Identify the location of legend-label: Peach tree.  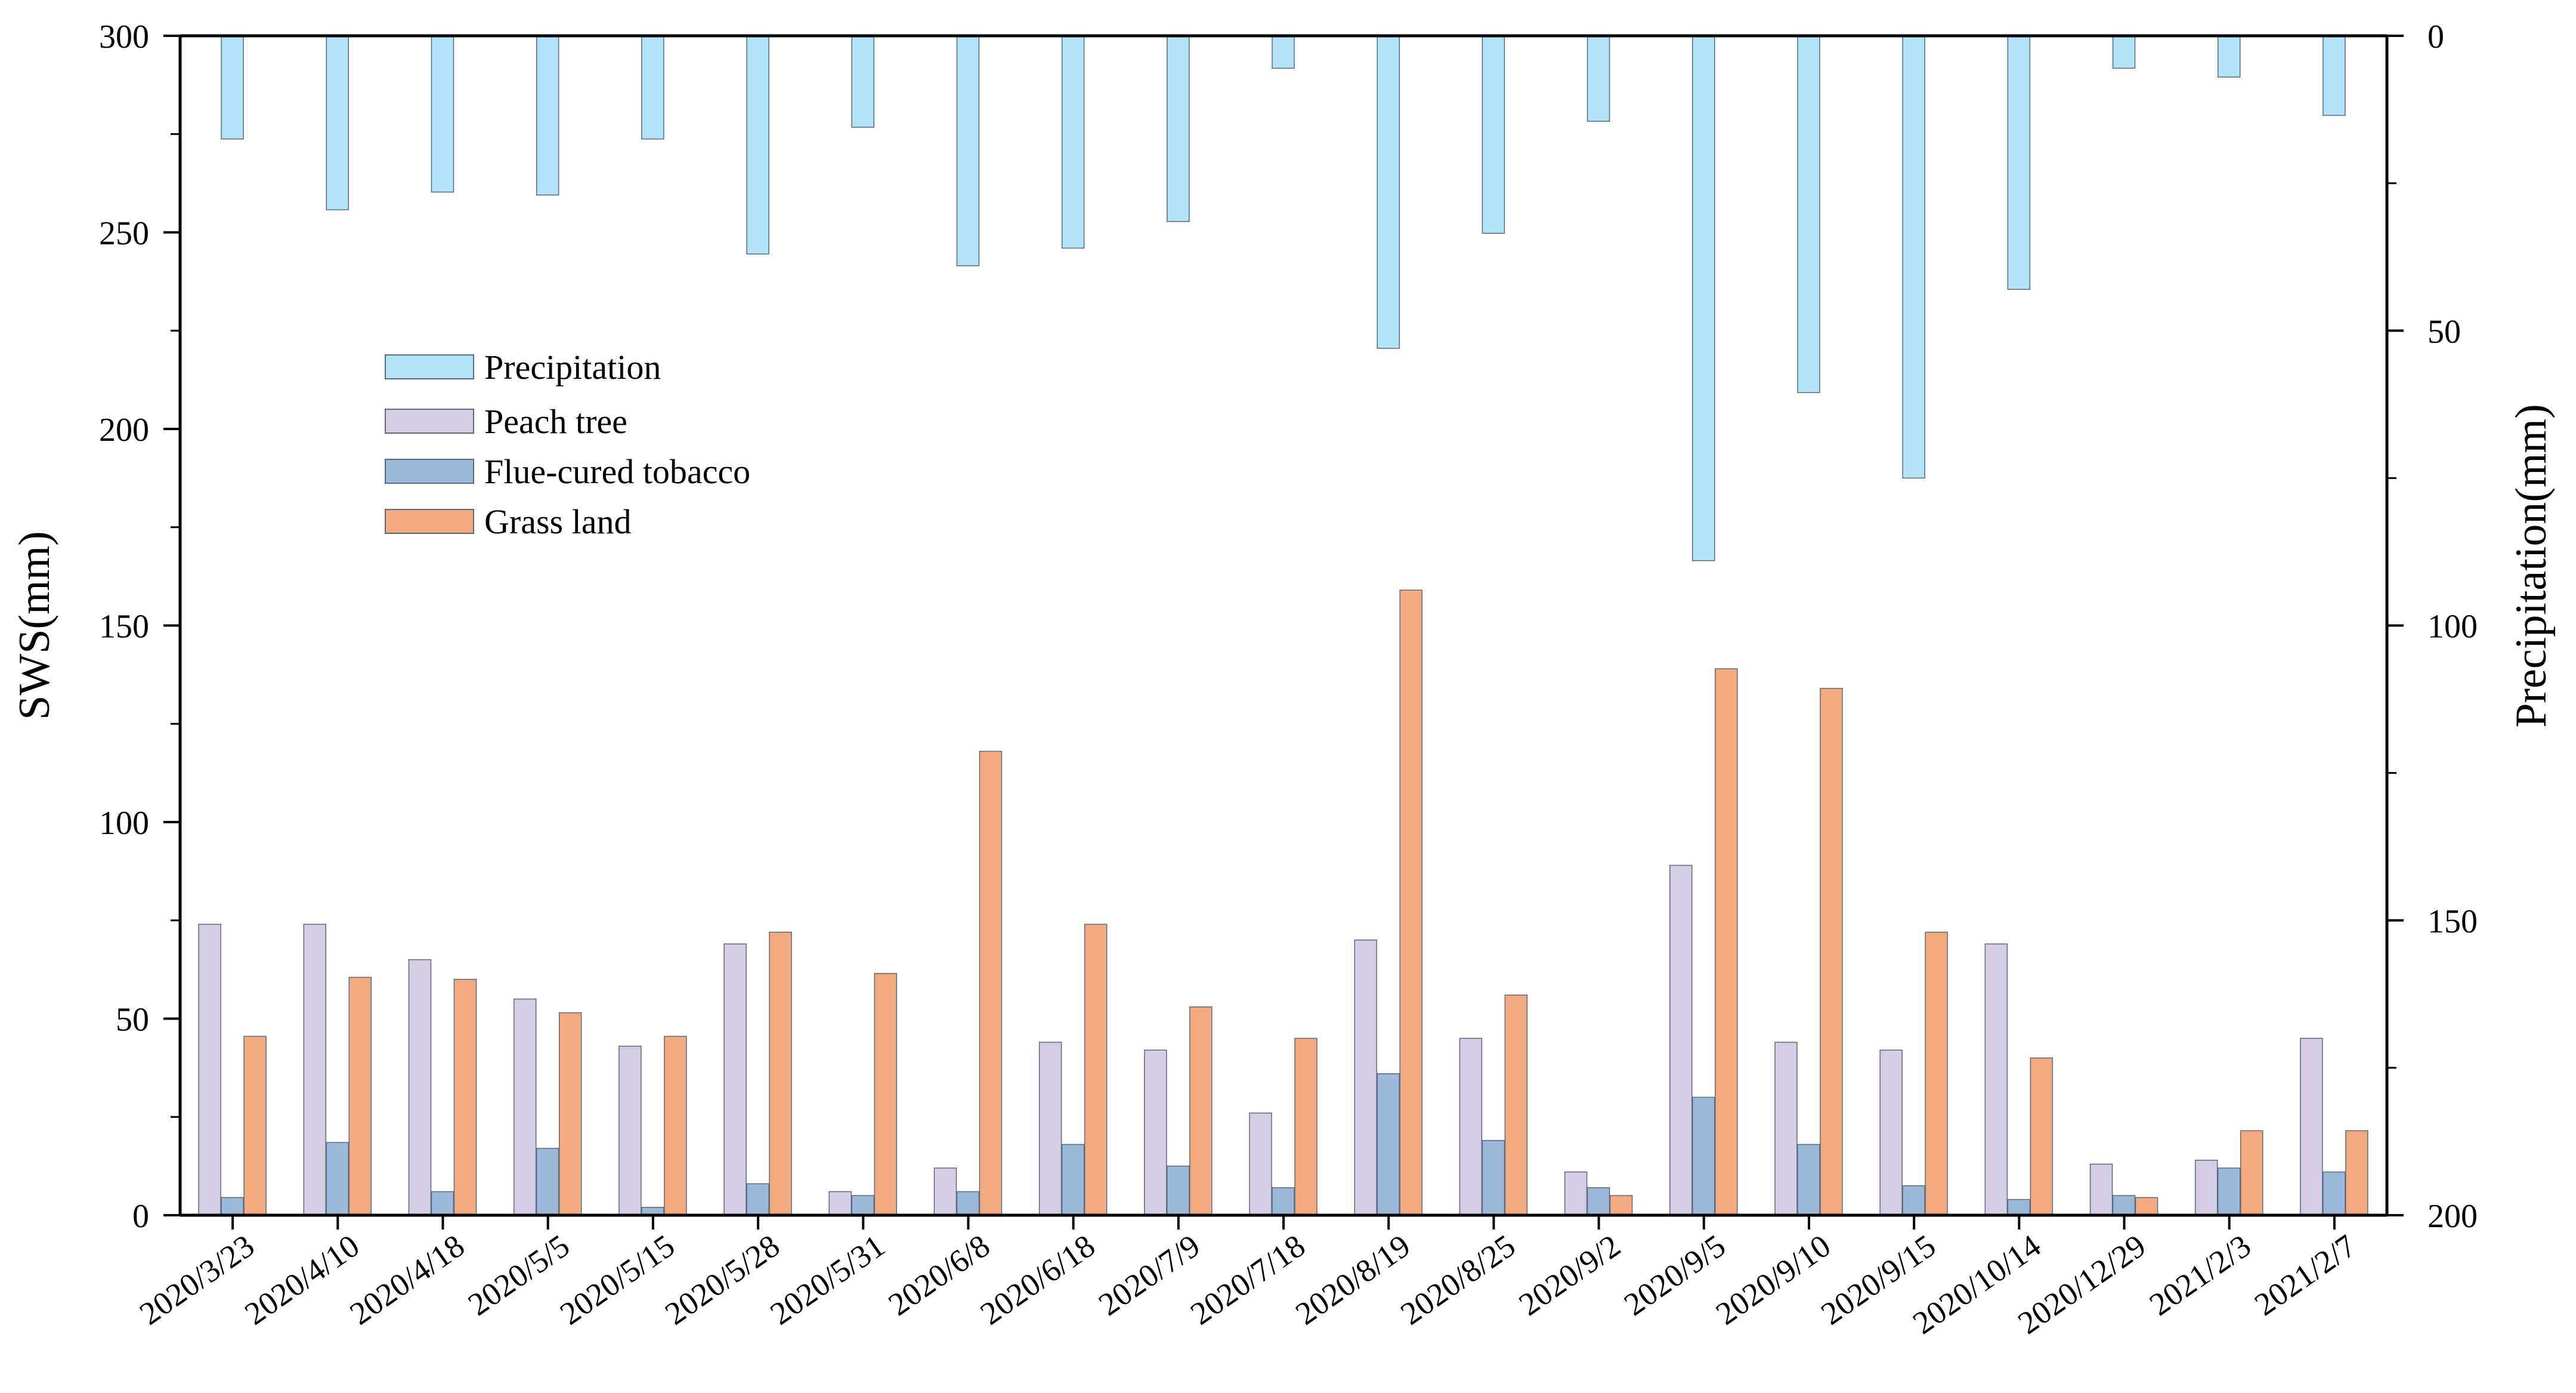
(555, 421).